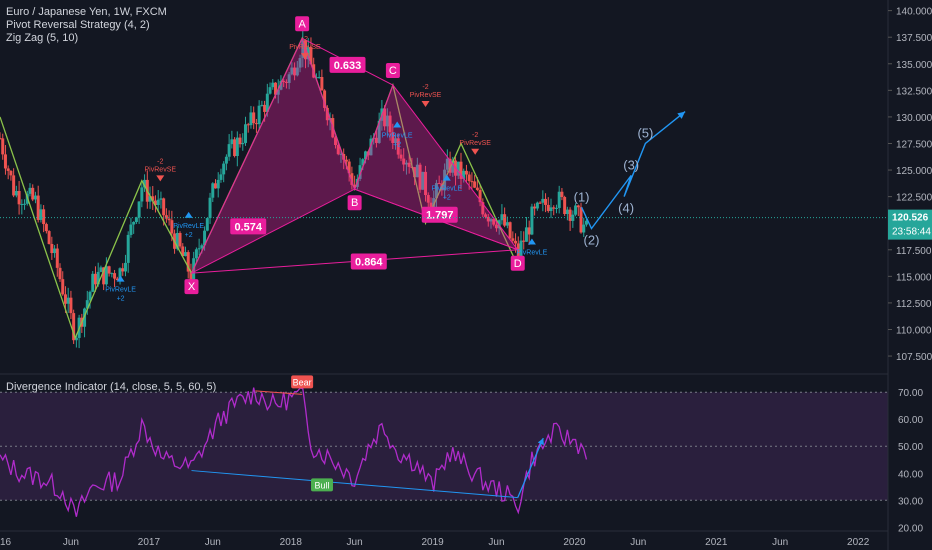 The width and height of the screenshot is (932, 550). Describe the element at coordinates (630, 179) in the screenshot. I see `wave-projection: (1) (2) (3) (4) (5)` at that location.